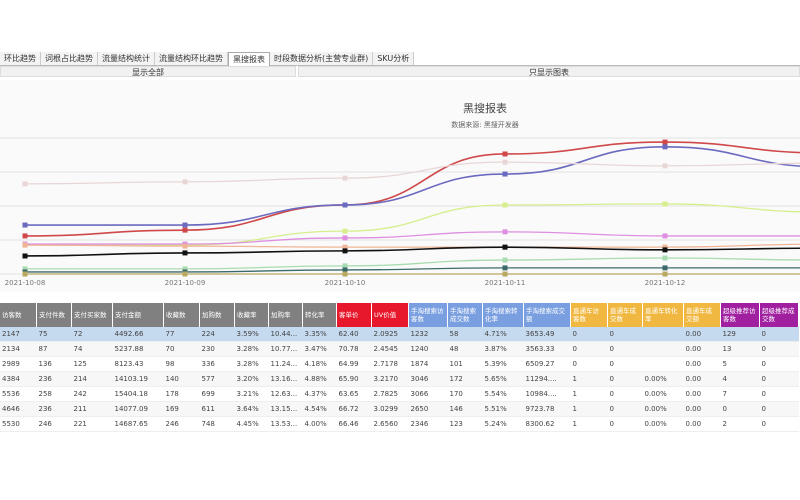 The image size is (800, 500). I want to click on table-cell: 3.59%, so click(251, 334).